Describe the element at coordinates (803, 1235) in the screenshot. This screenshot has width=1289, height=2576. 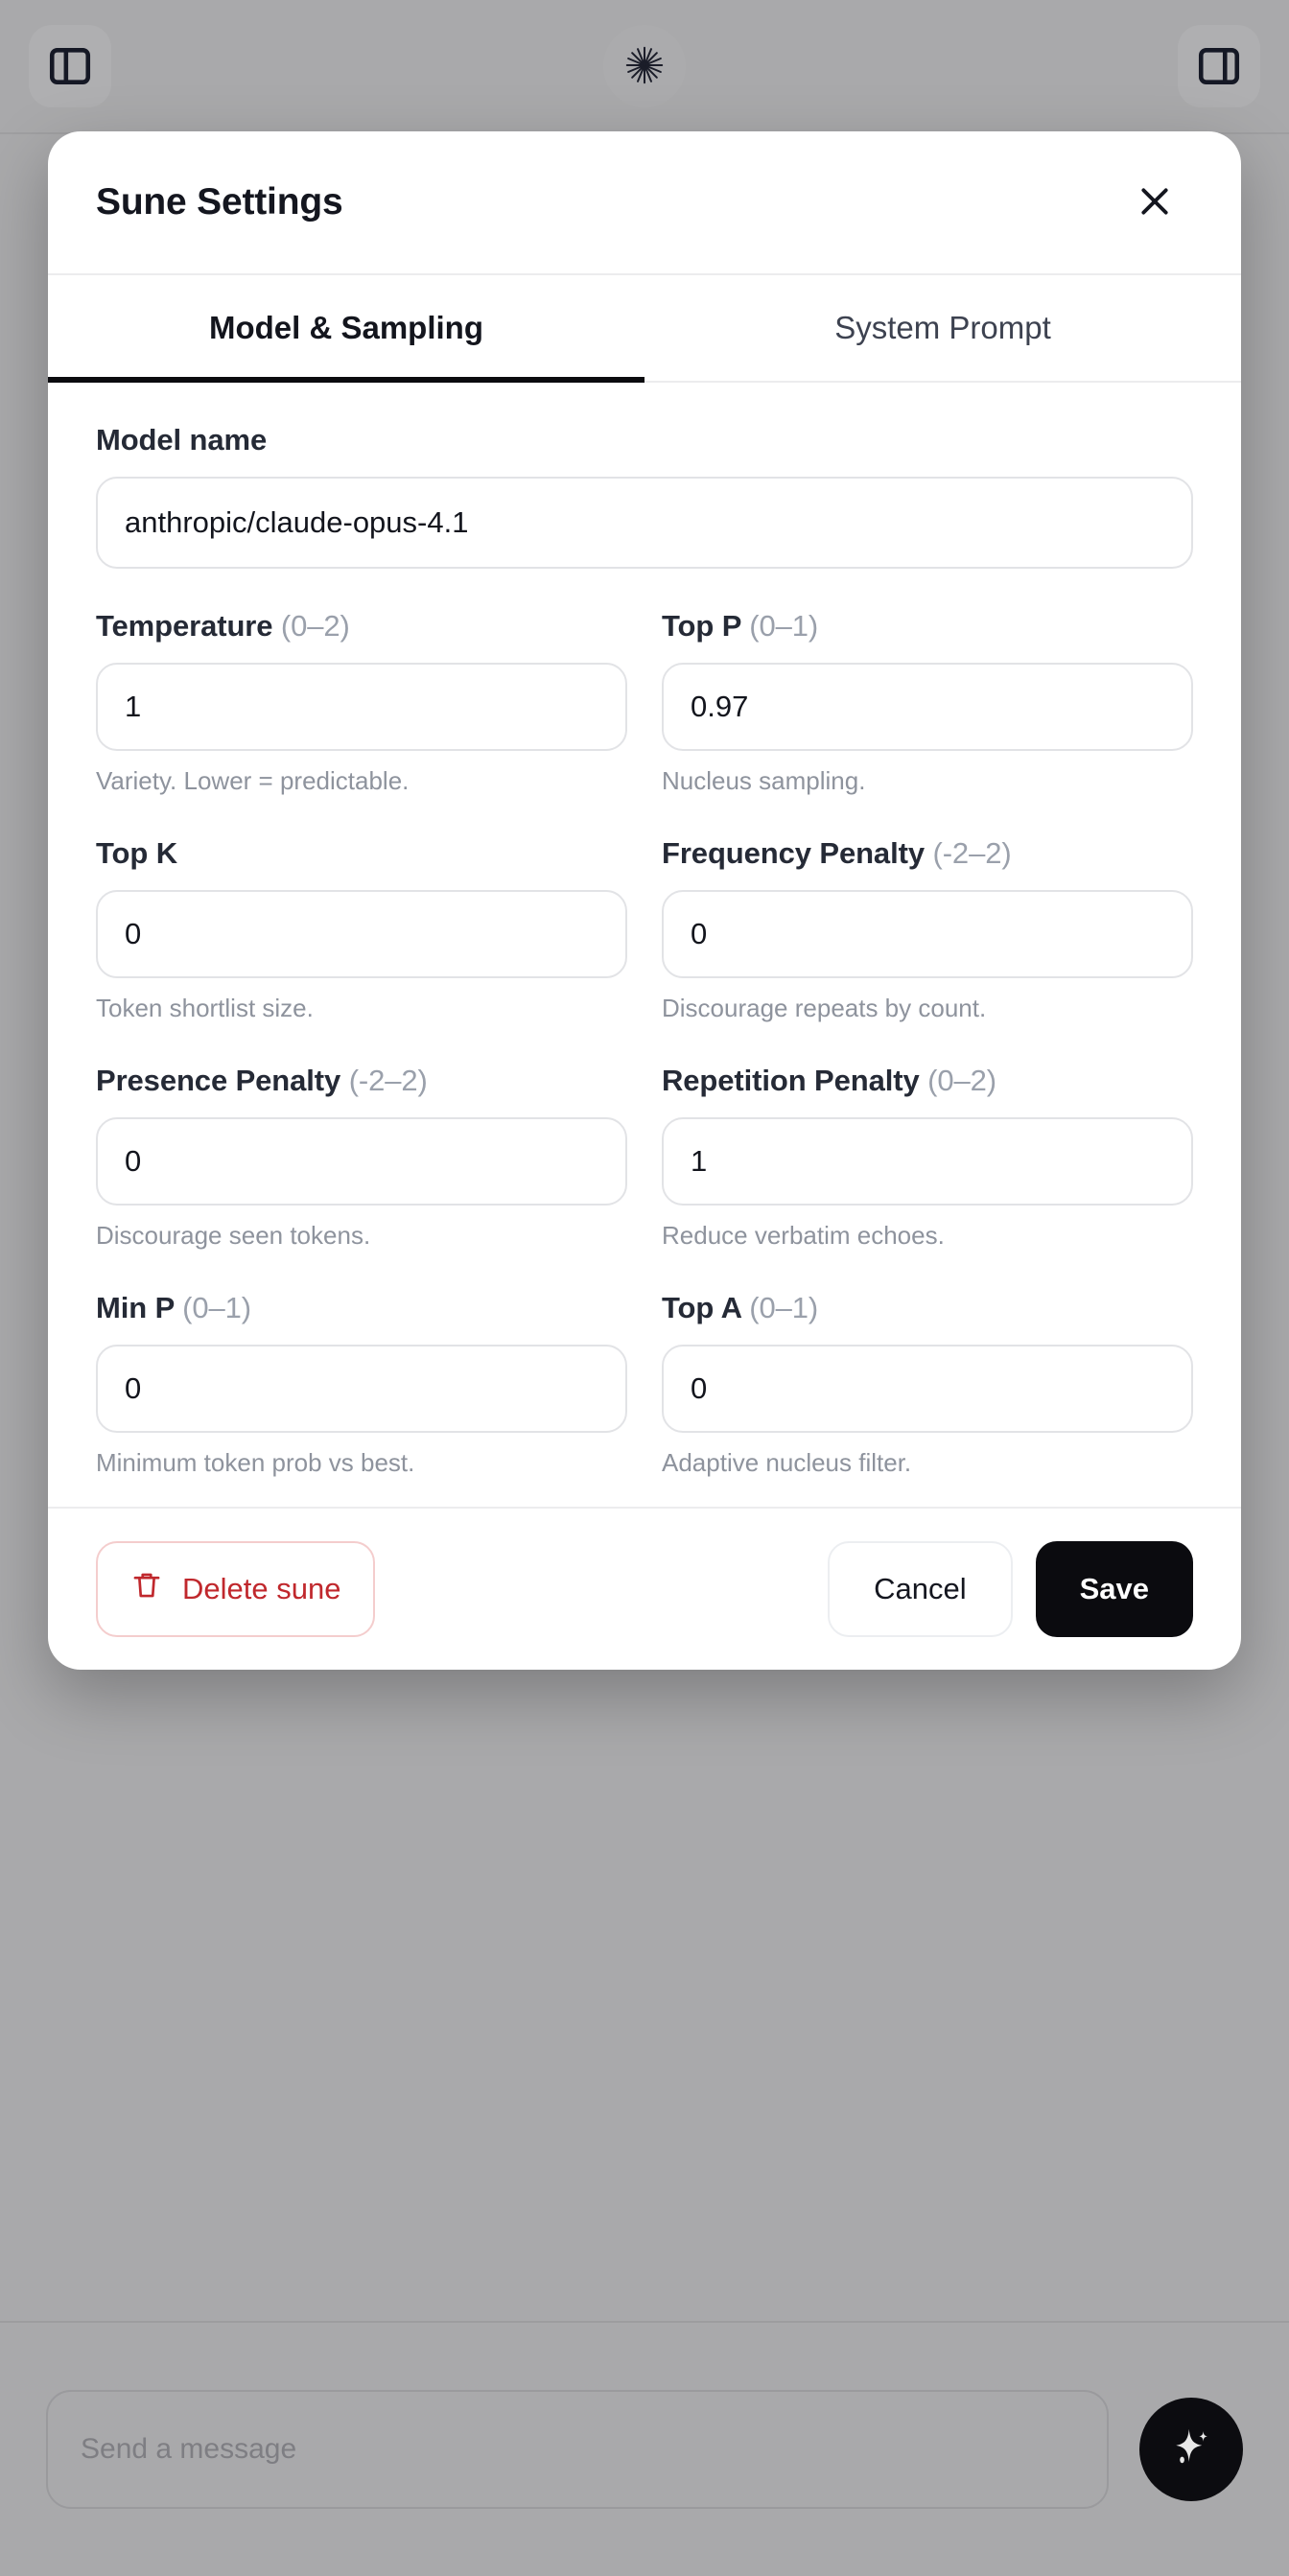
I see `helper-repetition-penalty: Reduce verbatim echoes.` at that location.